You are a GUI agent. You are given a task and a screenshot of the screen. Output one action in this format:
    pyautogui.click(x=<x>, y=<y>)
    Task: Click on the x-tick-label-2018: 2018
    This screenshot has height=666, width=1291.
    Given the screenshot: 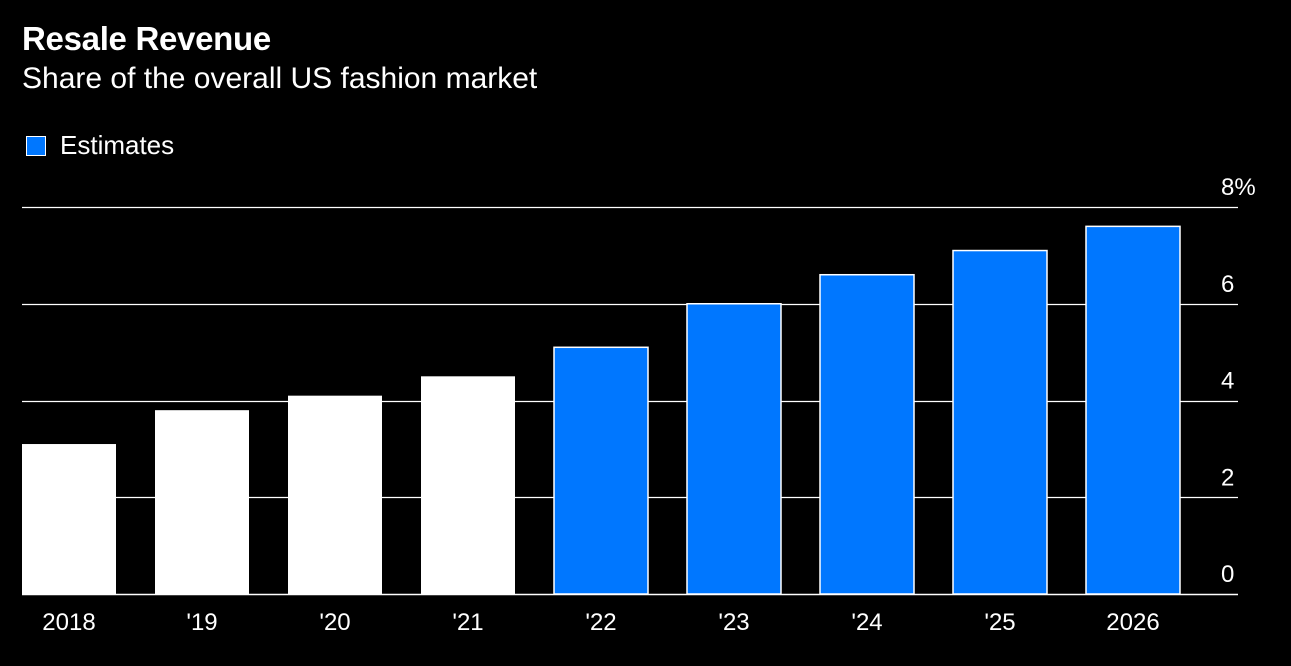 What is the action you would take?
    pyautogui.click(x=68, y=622)
    